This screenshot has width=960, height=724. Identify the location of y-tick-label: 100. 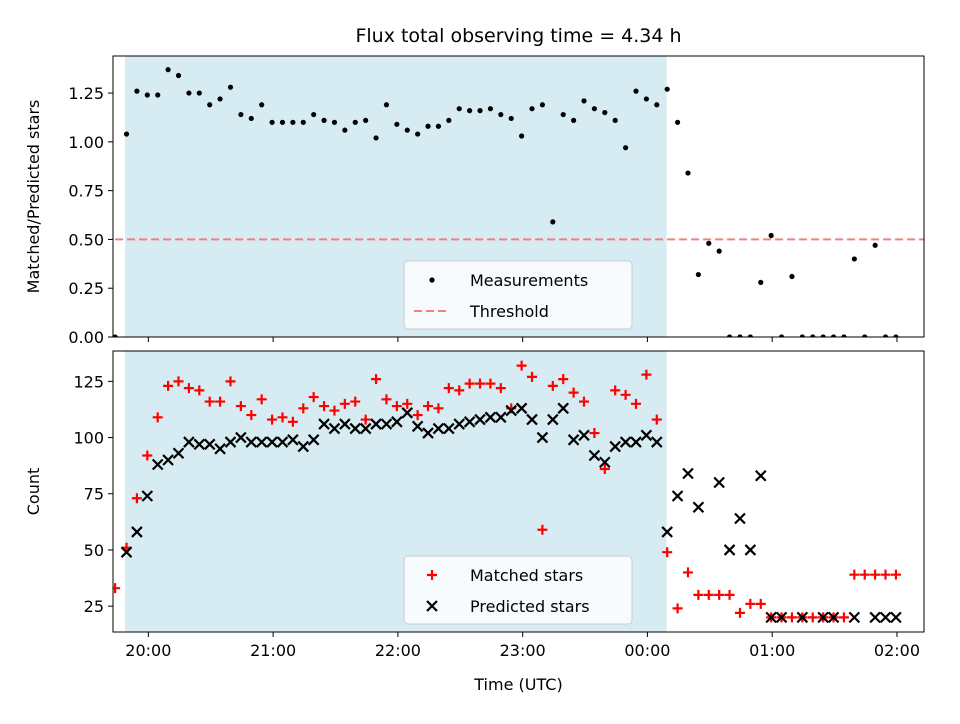
(88, 438).